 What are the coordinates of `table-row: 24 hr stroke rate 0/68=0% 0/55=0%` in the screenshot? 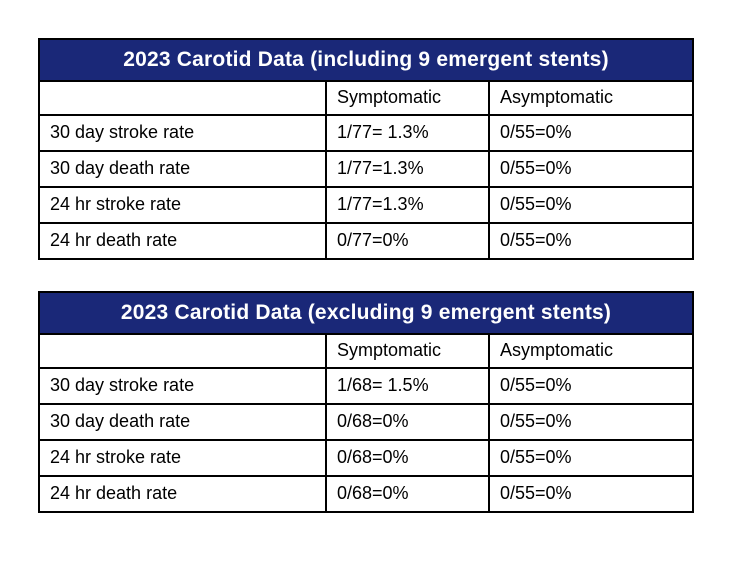 It's located at (366, 458).